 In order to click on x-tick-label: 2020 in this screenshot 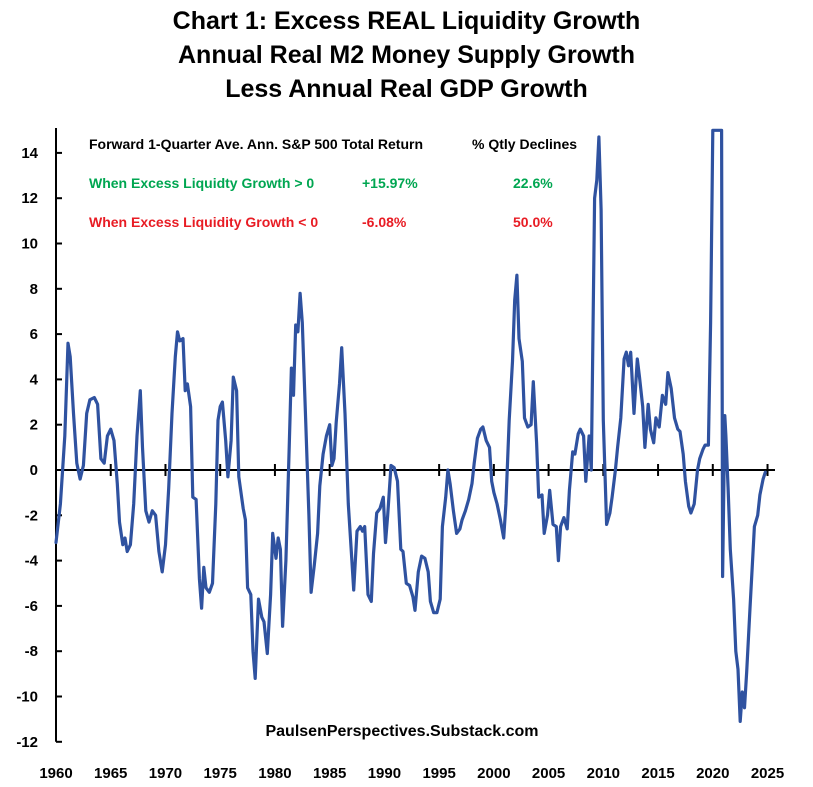, I will do `click(712, 773)`.